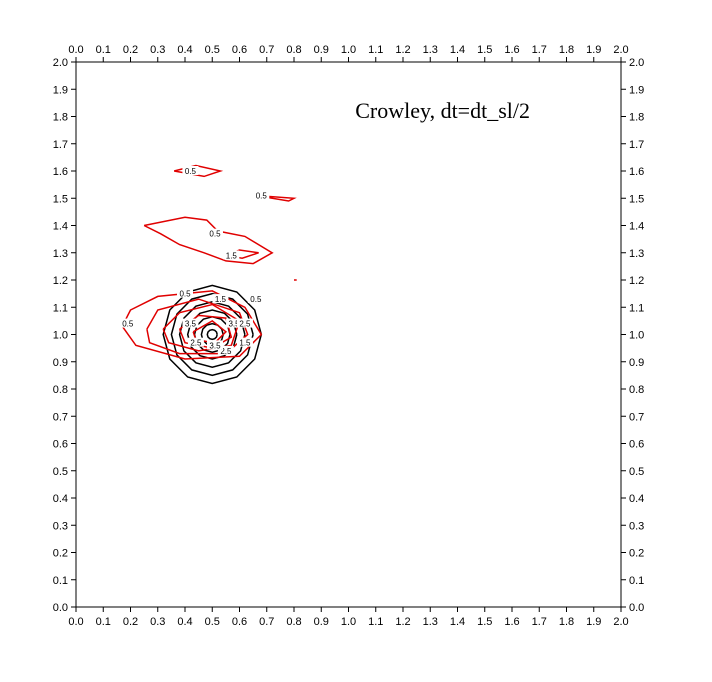 The height and width of the screenshot is (682, 712). Describe the element at coordinates (60, 63) in the screenshot. I see `y-tick-label-left: 2.0` at that location.